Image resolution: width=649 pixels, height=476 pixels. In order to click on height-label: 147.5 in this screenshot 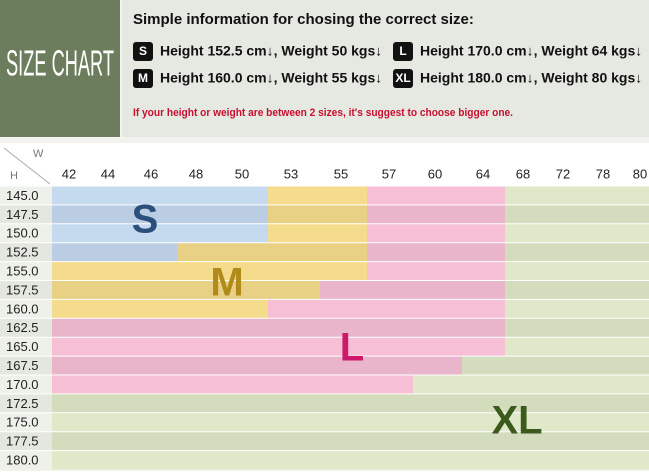, I will do `click(22, 214)`.